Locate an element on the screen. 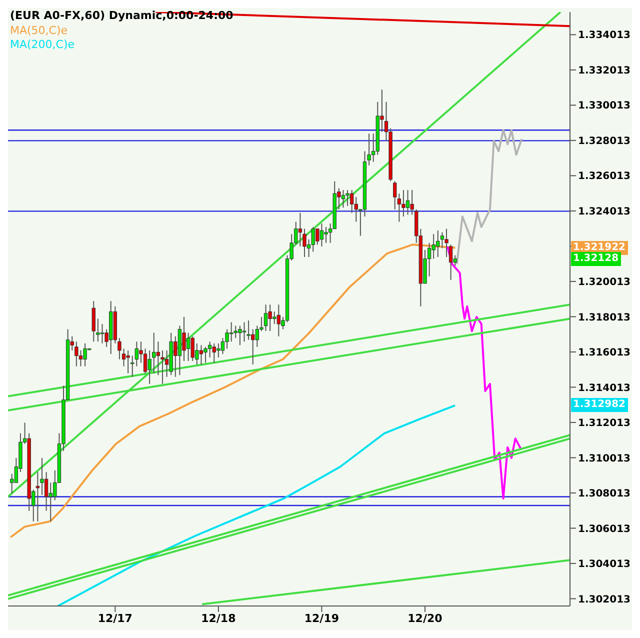  chart-title: (EUR A0-FX,60) Dynamic,0:00-24:00 is located at coordinates (122, 15).